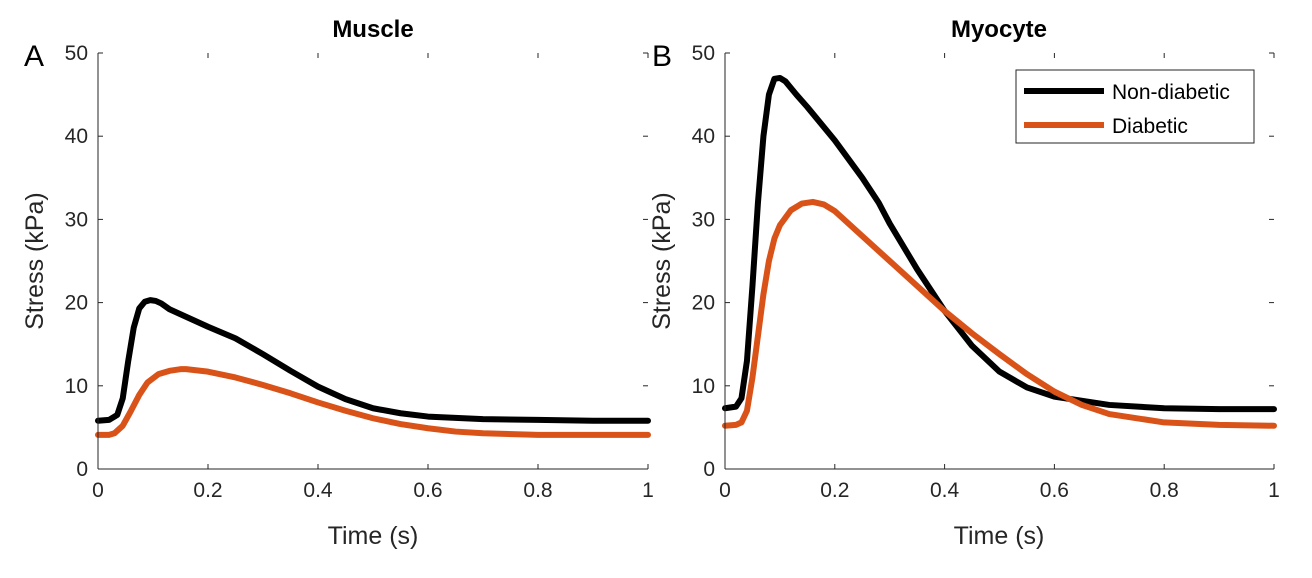 This screenshot has height=578, width=1312. What do you see at coordinates (373, 360) in the screenshot?
I see `series-line-non-diabetic` at bounding box center [373, 360].